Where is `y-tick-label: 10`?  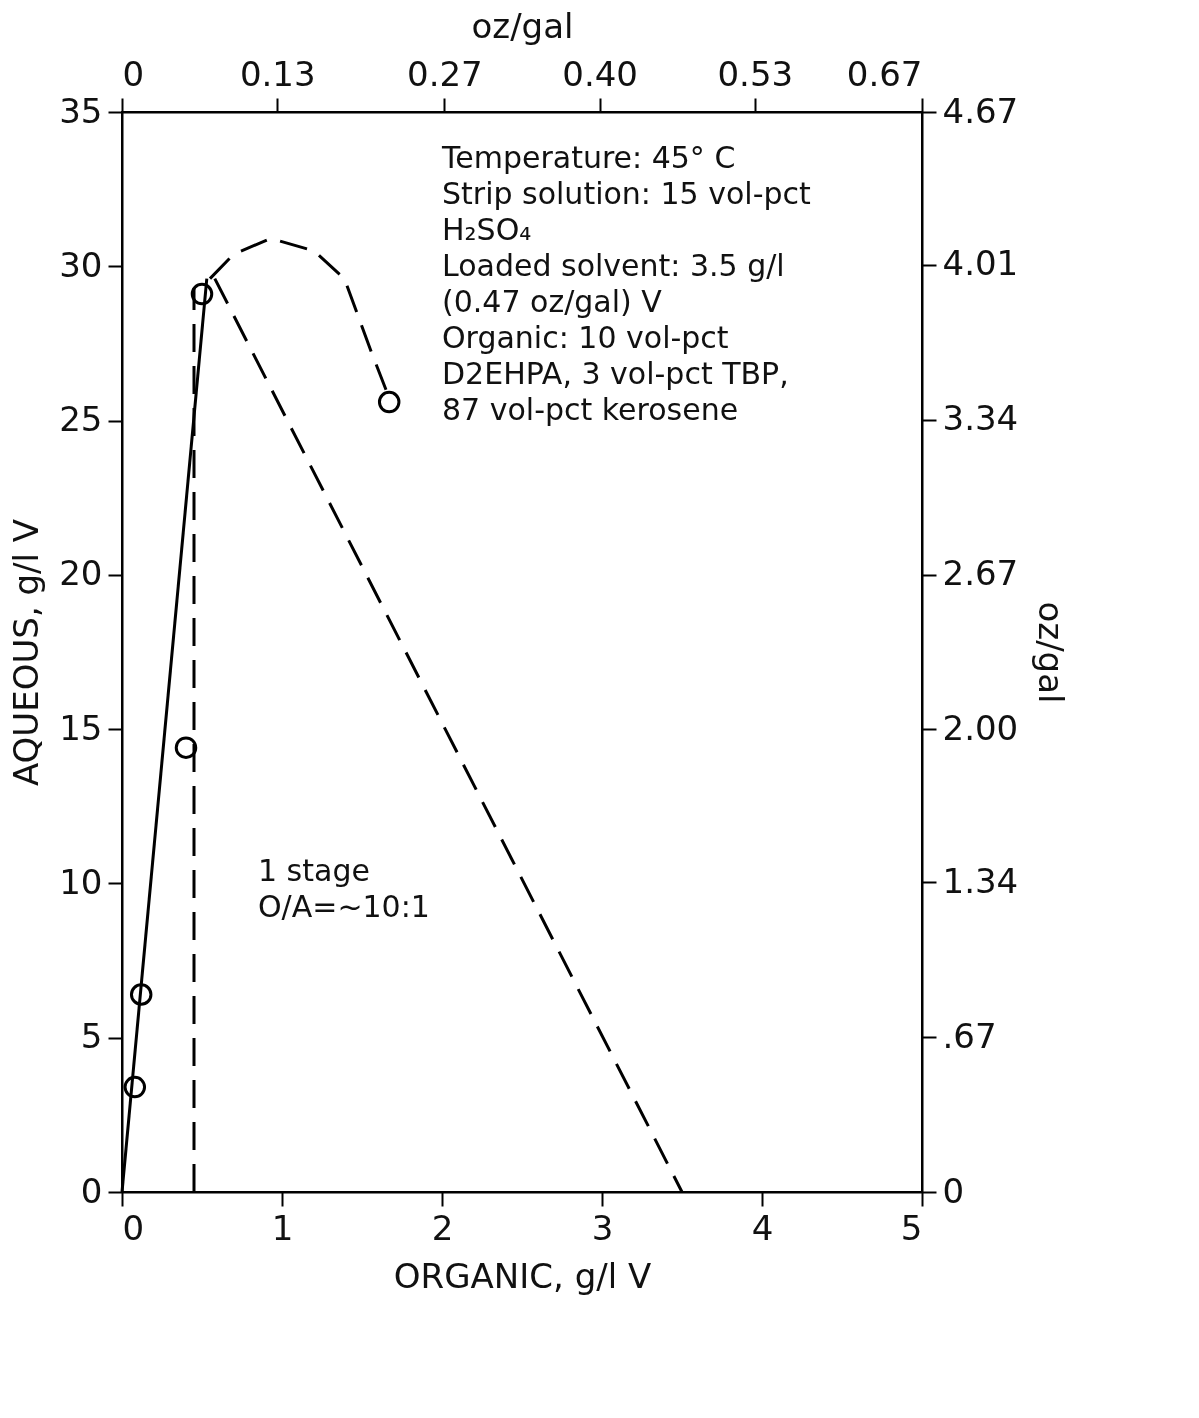
y-tick-label: 10 is located at coordinates (81, 881).